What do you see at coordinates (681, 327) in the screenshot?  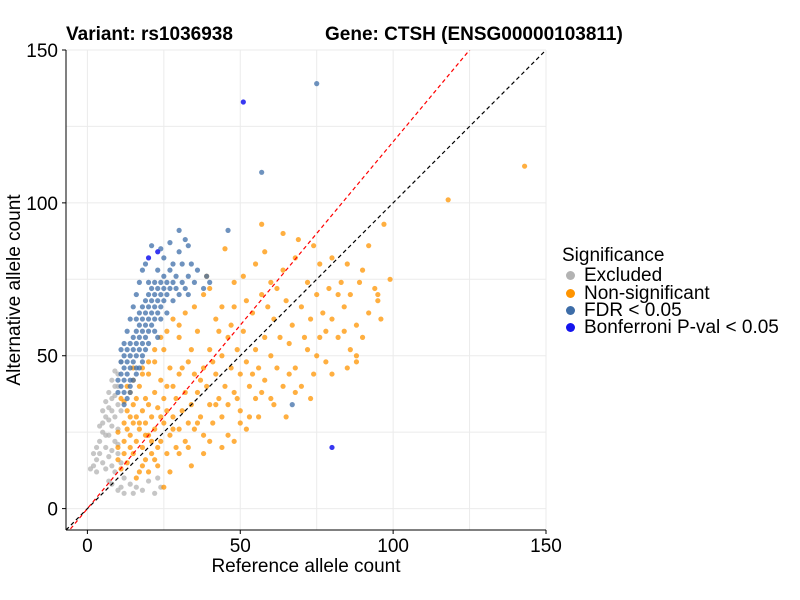 I see `legend-label-bonferroni: Bonferroni P-val < 0.05` at bounding box center [681, 327].